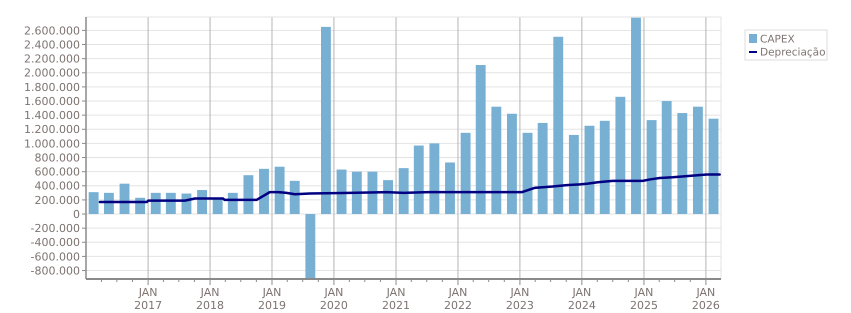  Describe the element at coordinates (409, 188) in the screenshot. I see `line-series` at that location.